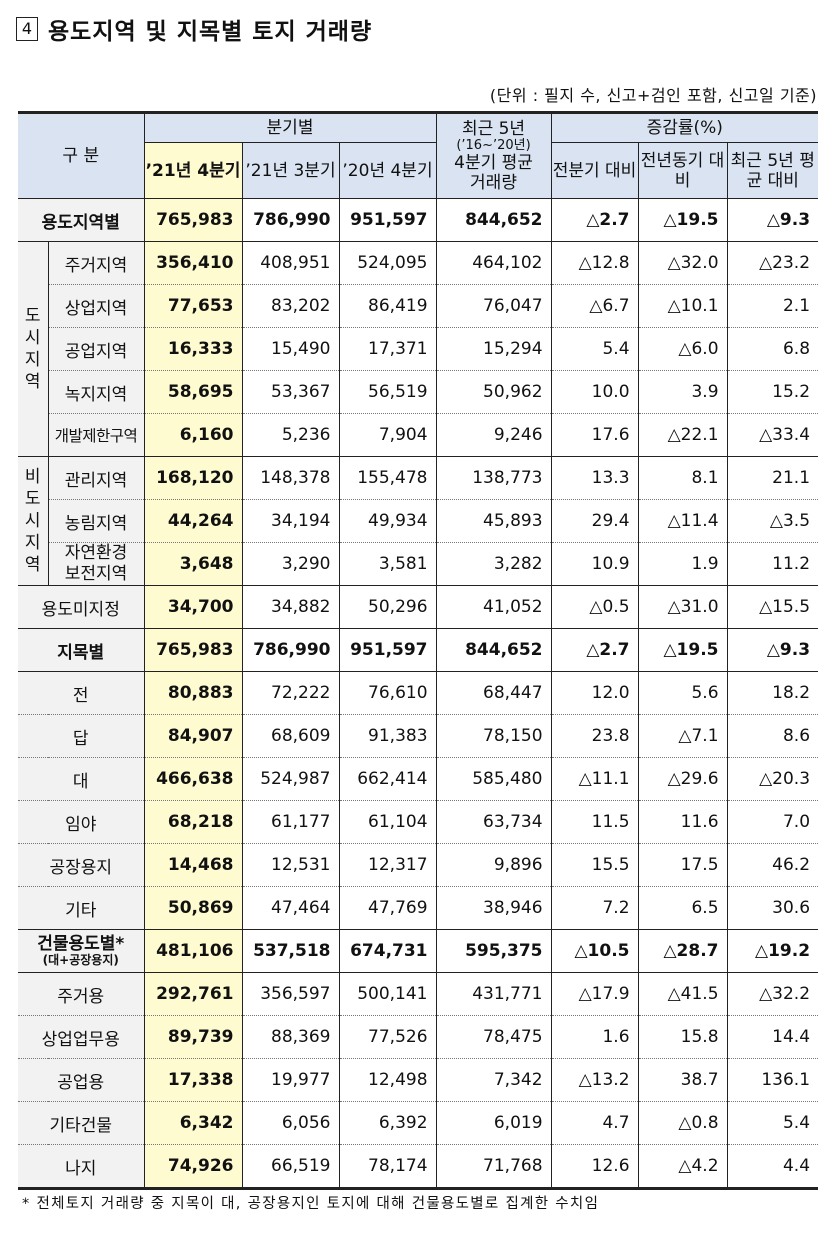 The height and width of the screenshot is (1233, 837). Describe the element at coordinates (291, 478) in the screenshot. I see `value-cell: 148,378` at that location.